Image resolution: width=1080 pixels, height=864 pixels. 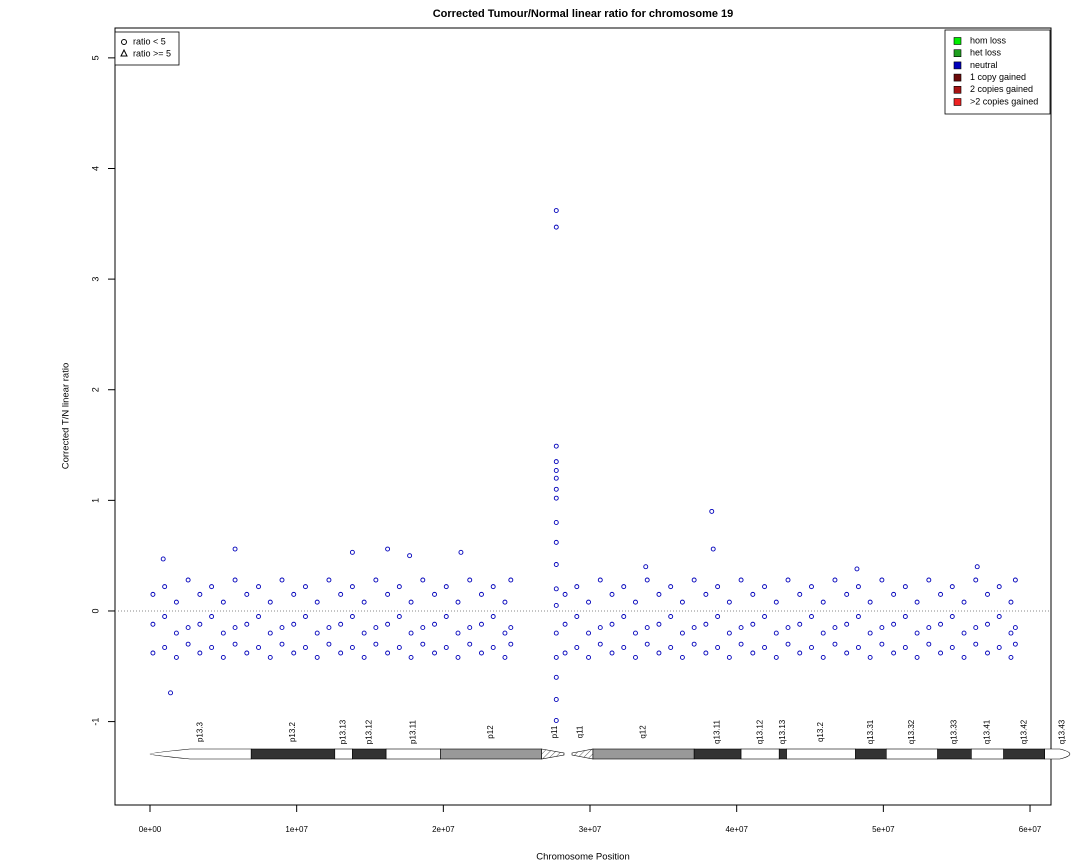 What do you see at coordinates (150, 829) in the screenshot?
I see `x-tick-label: 0e+00` at bounding box center [150, 829].